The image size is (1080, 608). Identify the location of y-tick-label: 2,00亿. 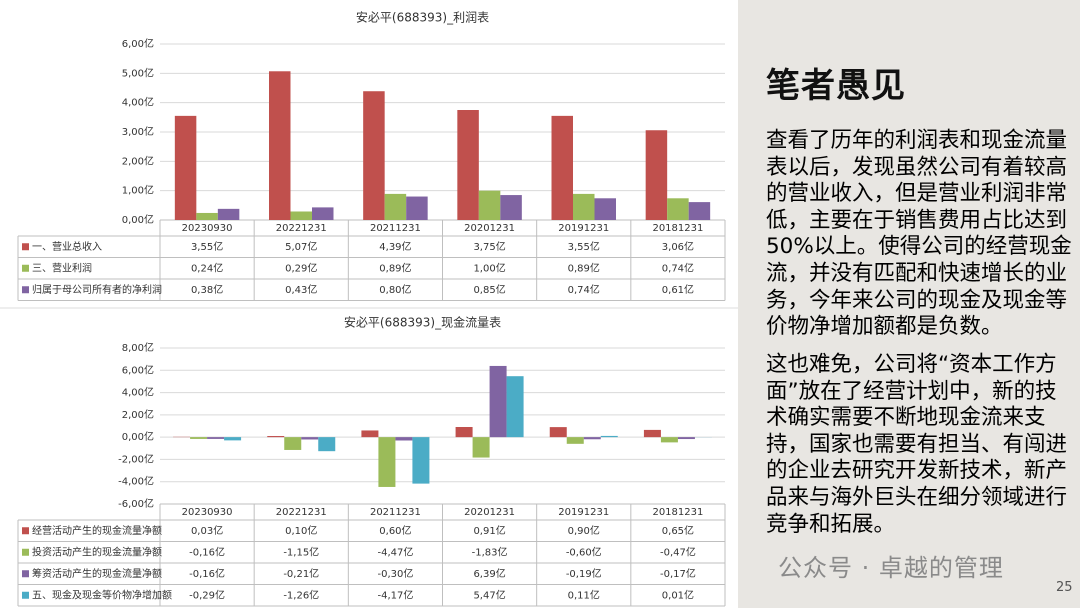
(138, 414).